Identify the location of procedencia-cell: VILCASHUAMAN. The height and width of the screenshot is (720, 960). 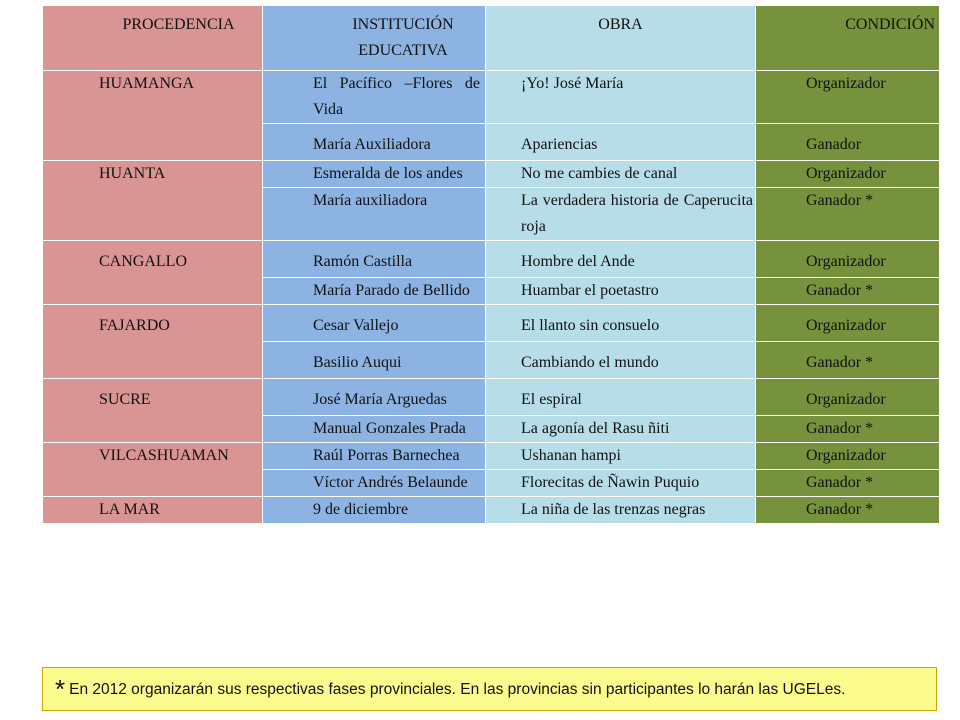
(152, 469).